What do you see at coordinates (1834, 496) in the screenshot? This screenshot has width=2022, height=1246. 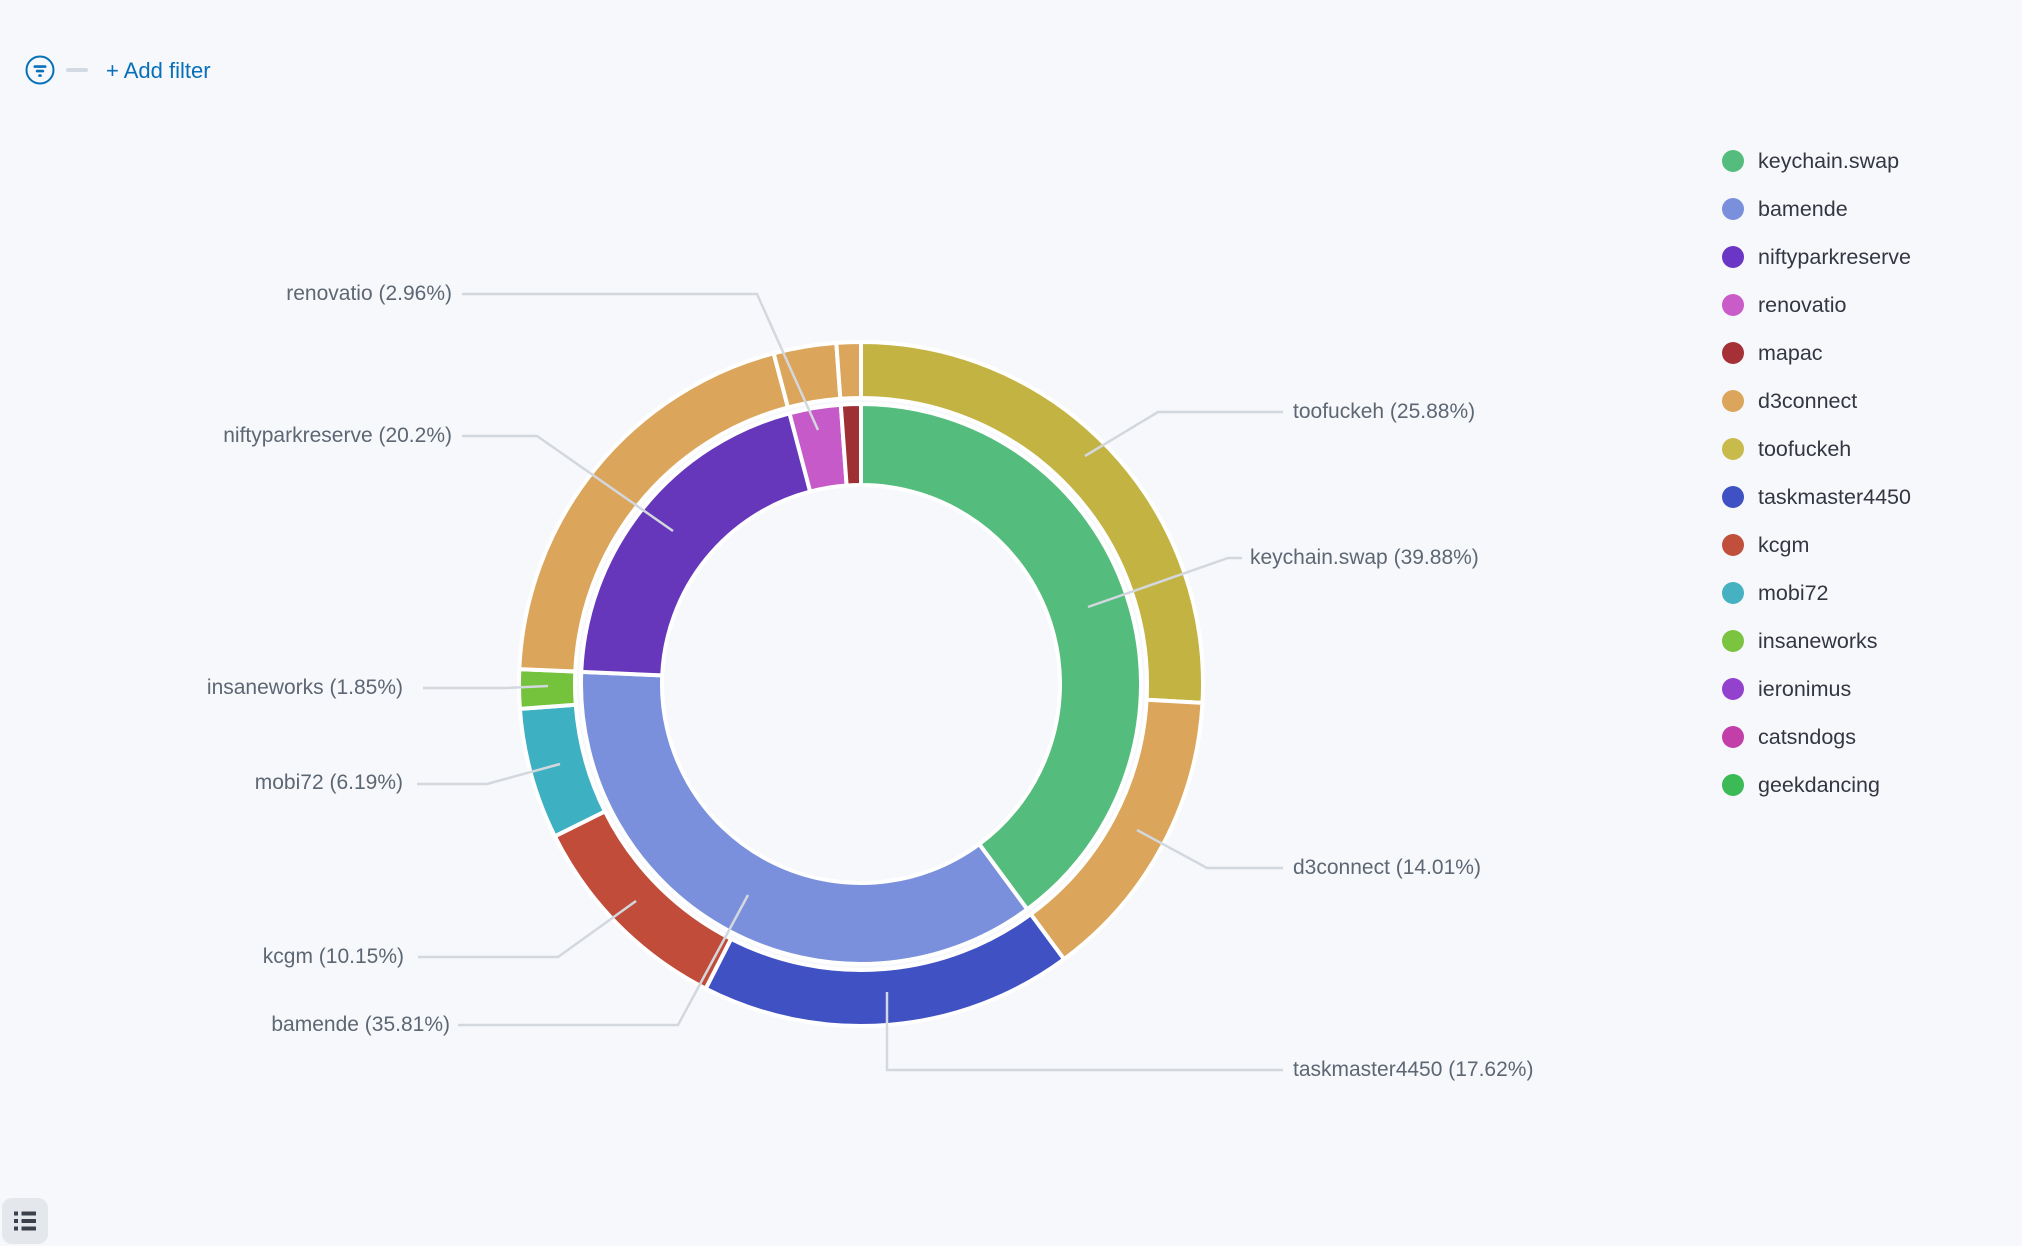 I see `legend-label: taskmaster4450` at bounding box center [1834, 496].